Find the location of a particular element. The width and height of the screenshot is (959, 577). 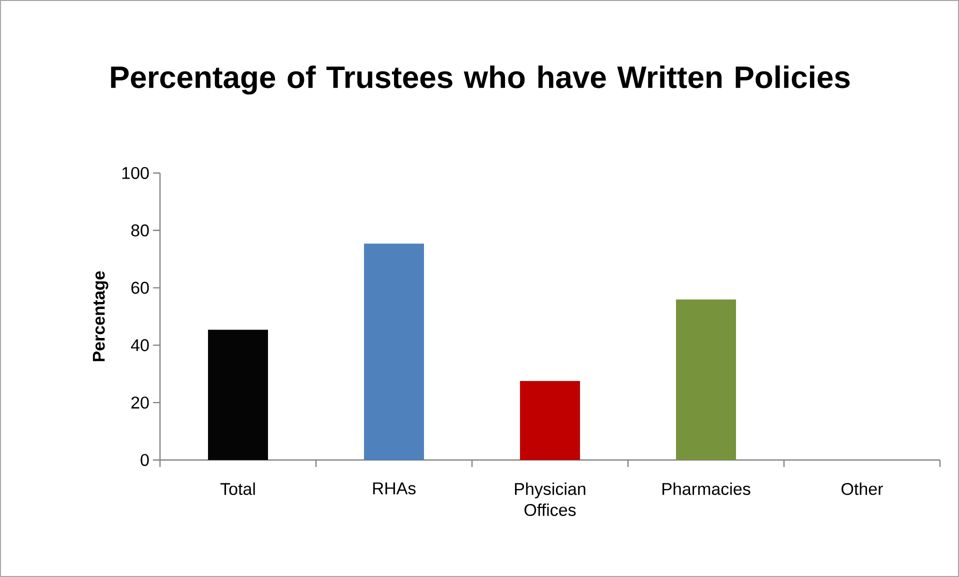

x-tick-label: RHAs is located at coordinates (394, 488).